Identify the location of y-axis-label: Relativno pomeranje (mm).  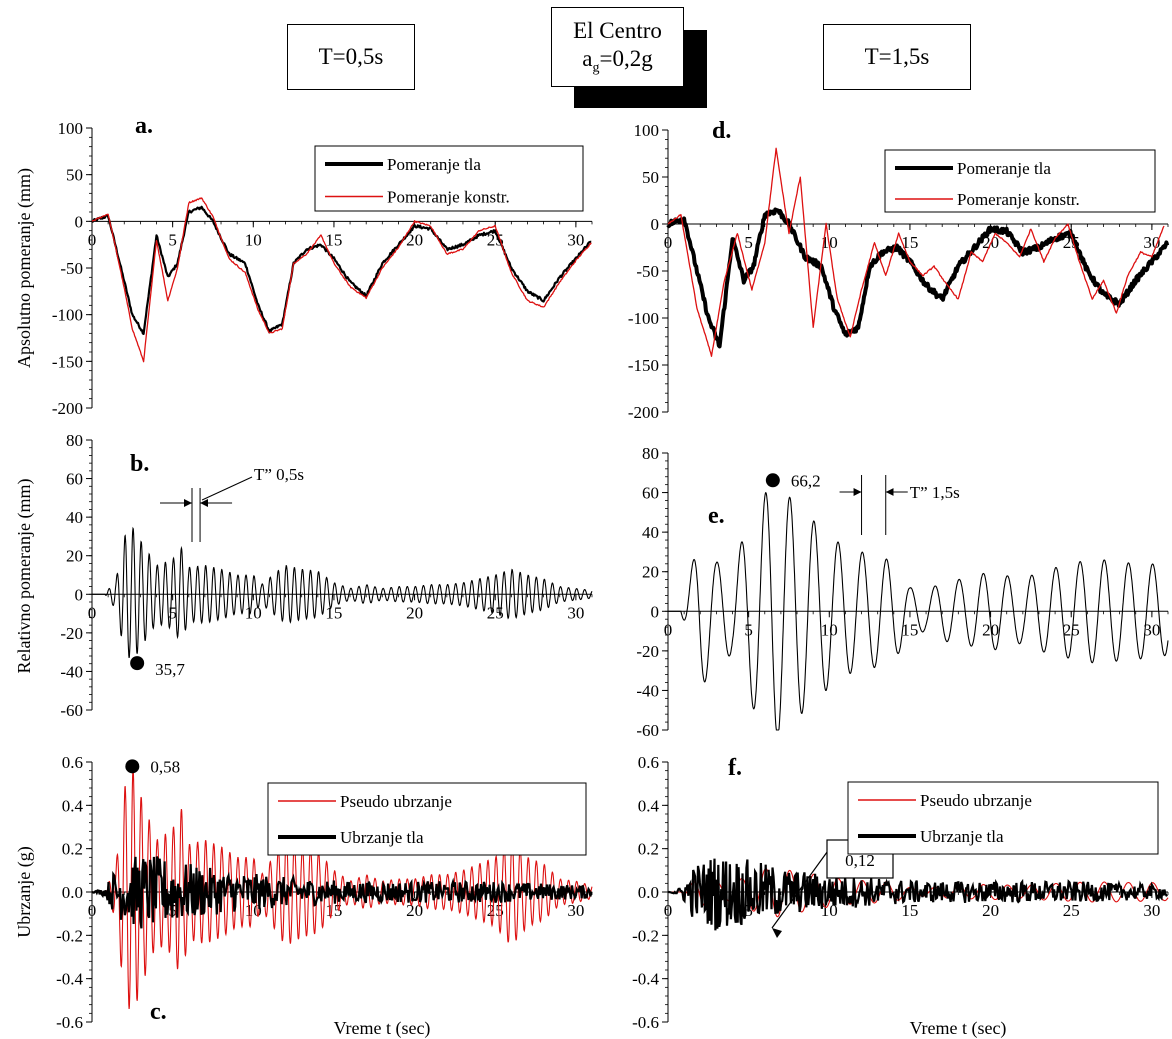
(24, 576).